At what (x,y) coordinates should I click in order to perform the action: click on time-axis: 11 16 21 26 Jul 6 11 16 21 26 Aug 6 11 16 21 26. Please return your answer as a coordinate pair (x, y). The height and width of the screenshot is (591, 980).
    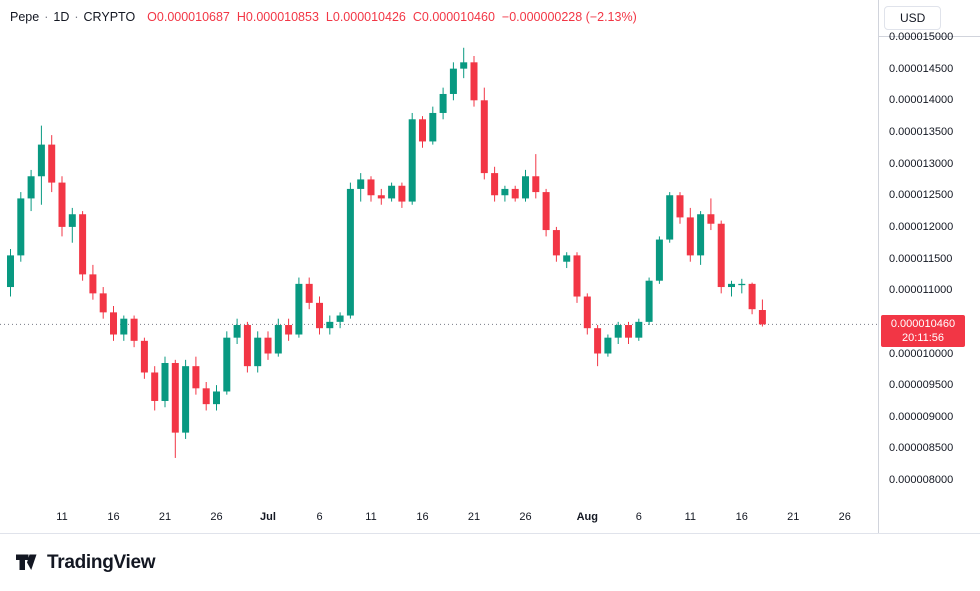
    Looking at the image, I should click on (439, 519).